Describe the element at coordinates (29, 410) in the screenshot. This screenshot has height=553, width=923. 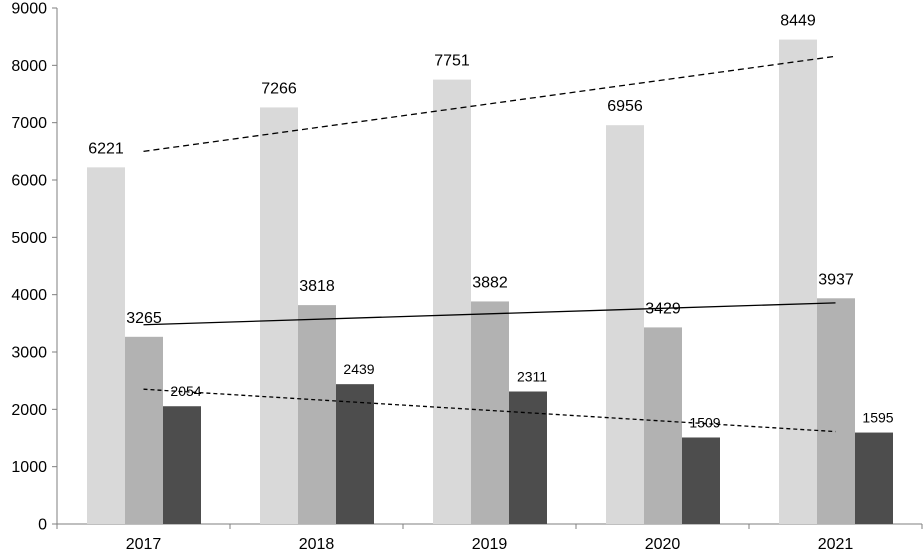
I see `y-tick-label: 2000` at that location.